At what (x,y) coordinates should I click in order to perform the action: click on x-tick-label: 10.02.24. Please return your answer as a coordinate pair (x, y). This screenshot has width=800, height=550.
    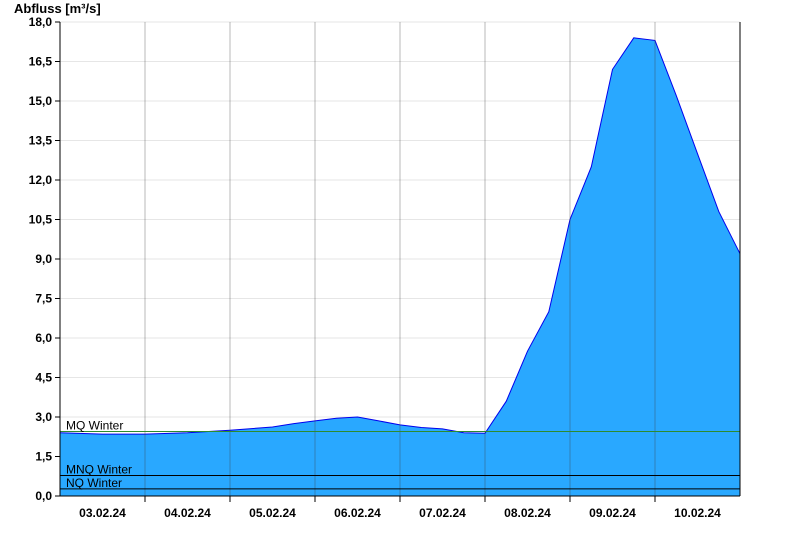
    Looking at the image, I should click on (697, 513).